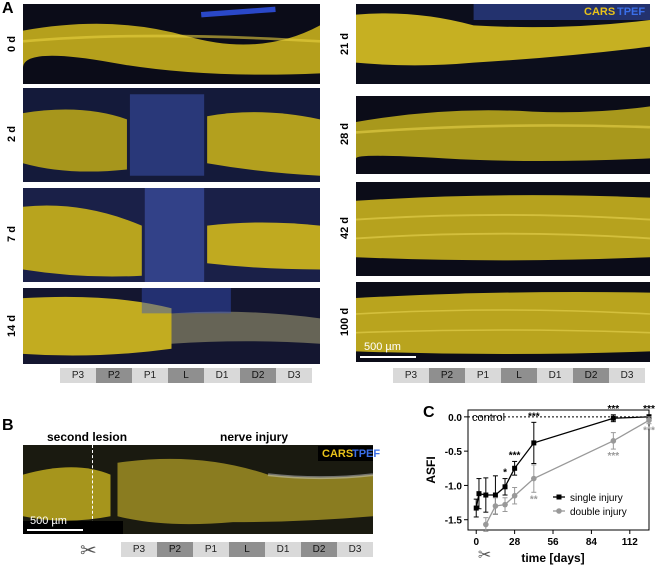 This screenshot has height=567, width=656. Describe the element at coordinates (12, 234) in the screenshot. I see `timepoint-label: 7 d` at that location.